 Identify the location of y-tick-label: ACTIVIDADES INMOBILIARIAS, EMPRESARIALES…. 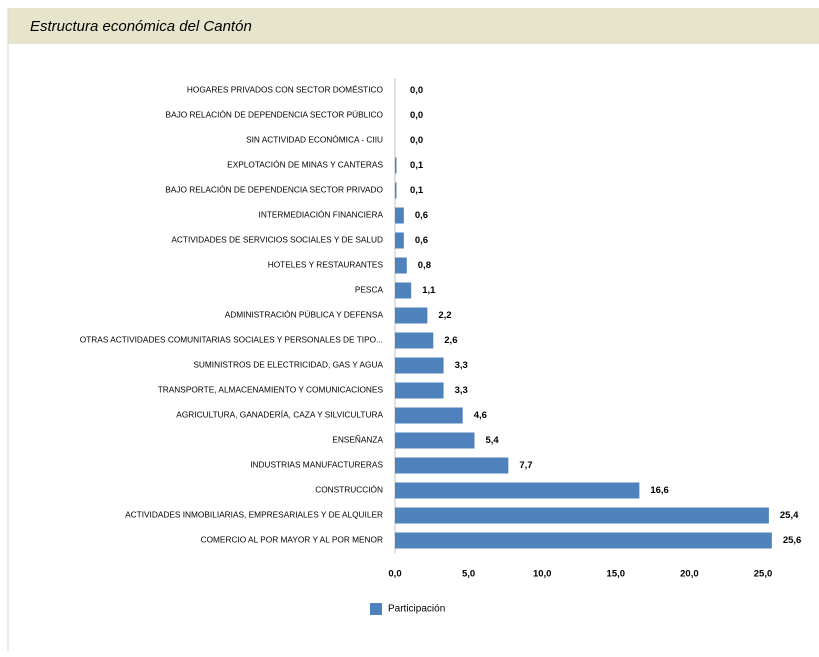
(254, 515).